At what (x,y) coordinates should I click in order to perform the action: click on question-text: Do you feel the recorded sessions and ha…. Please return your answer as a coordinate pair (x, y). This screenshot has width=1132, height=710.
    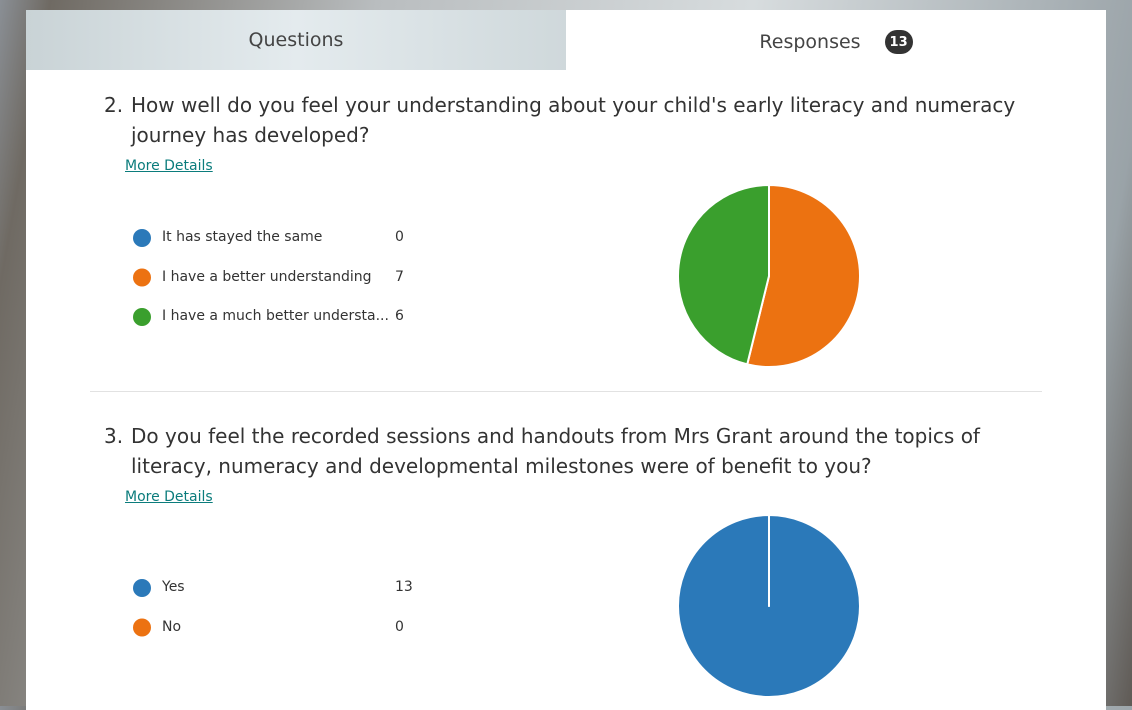
    Looking at the image, I should click on (555, 451).